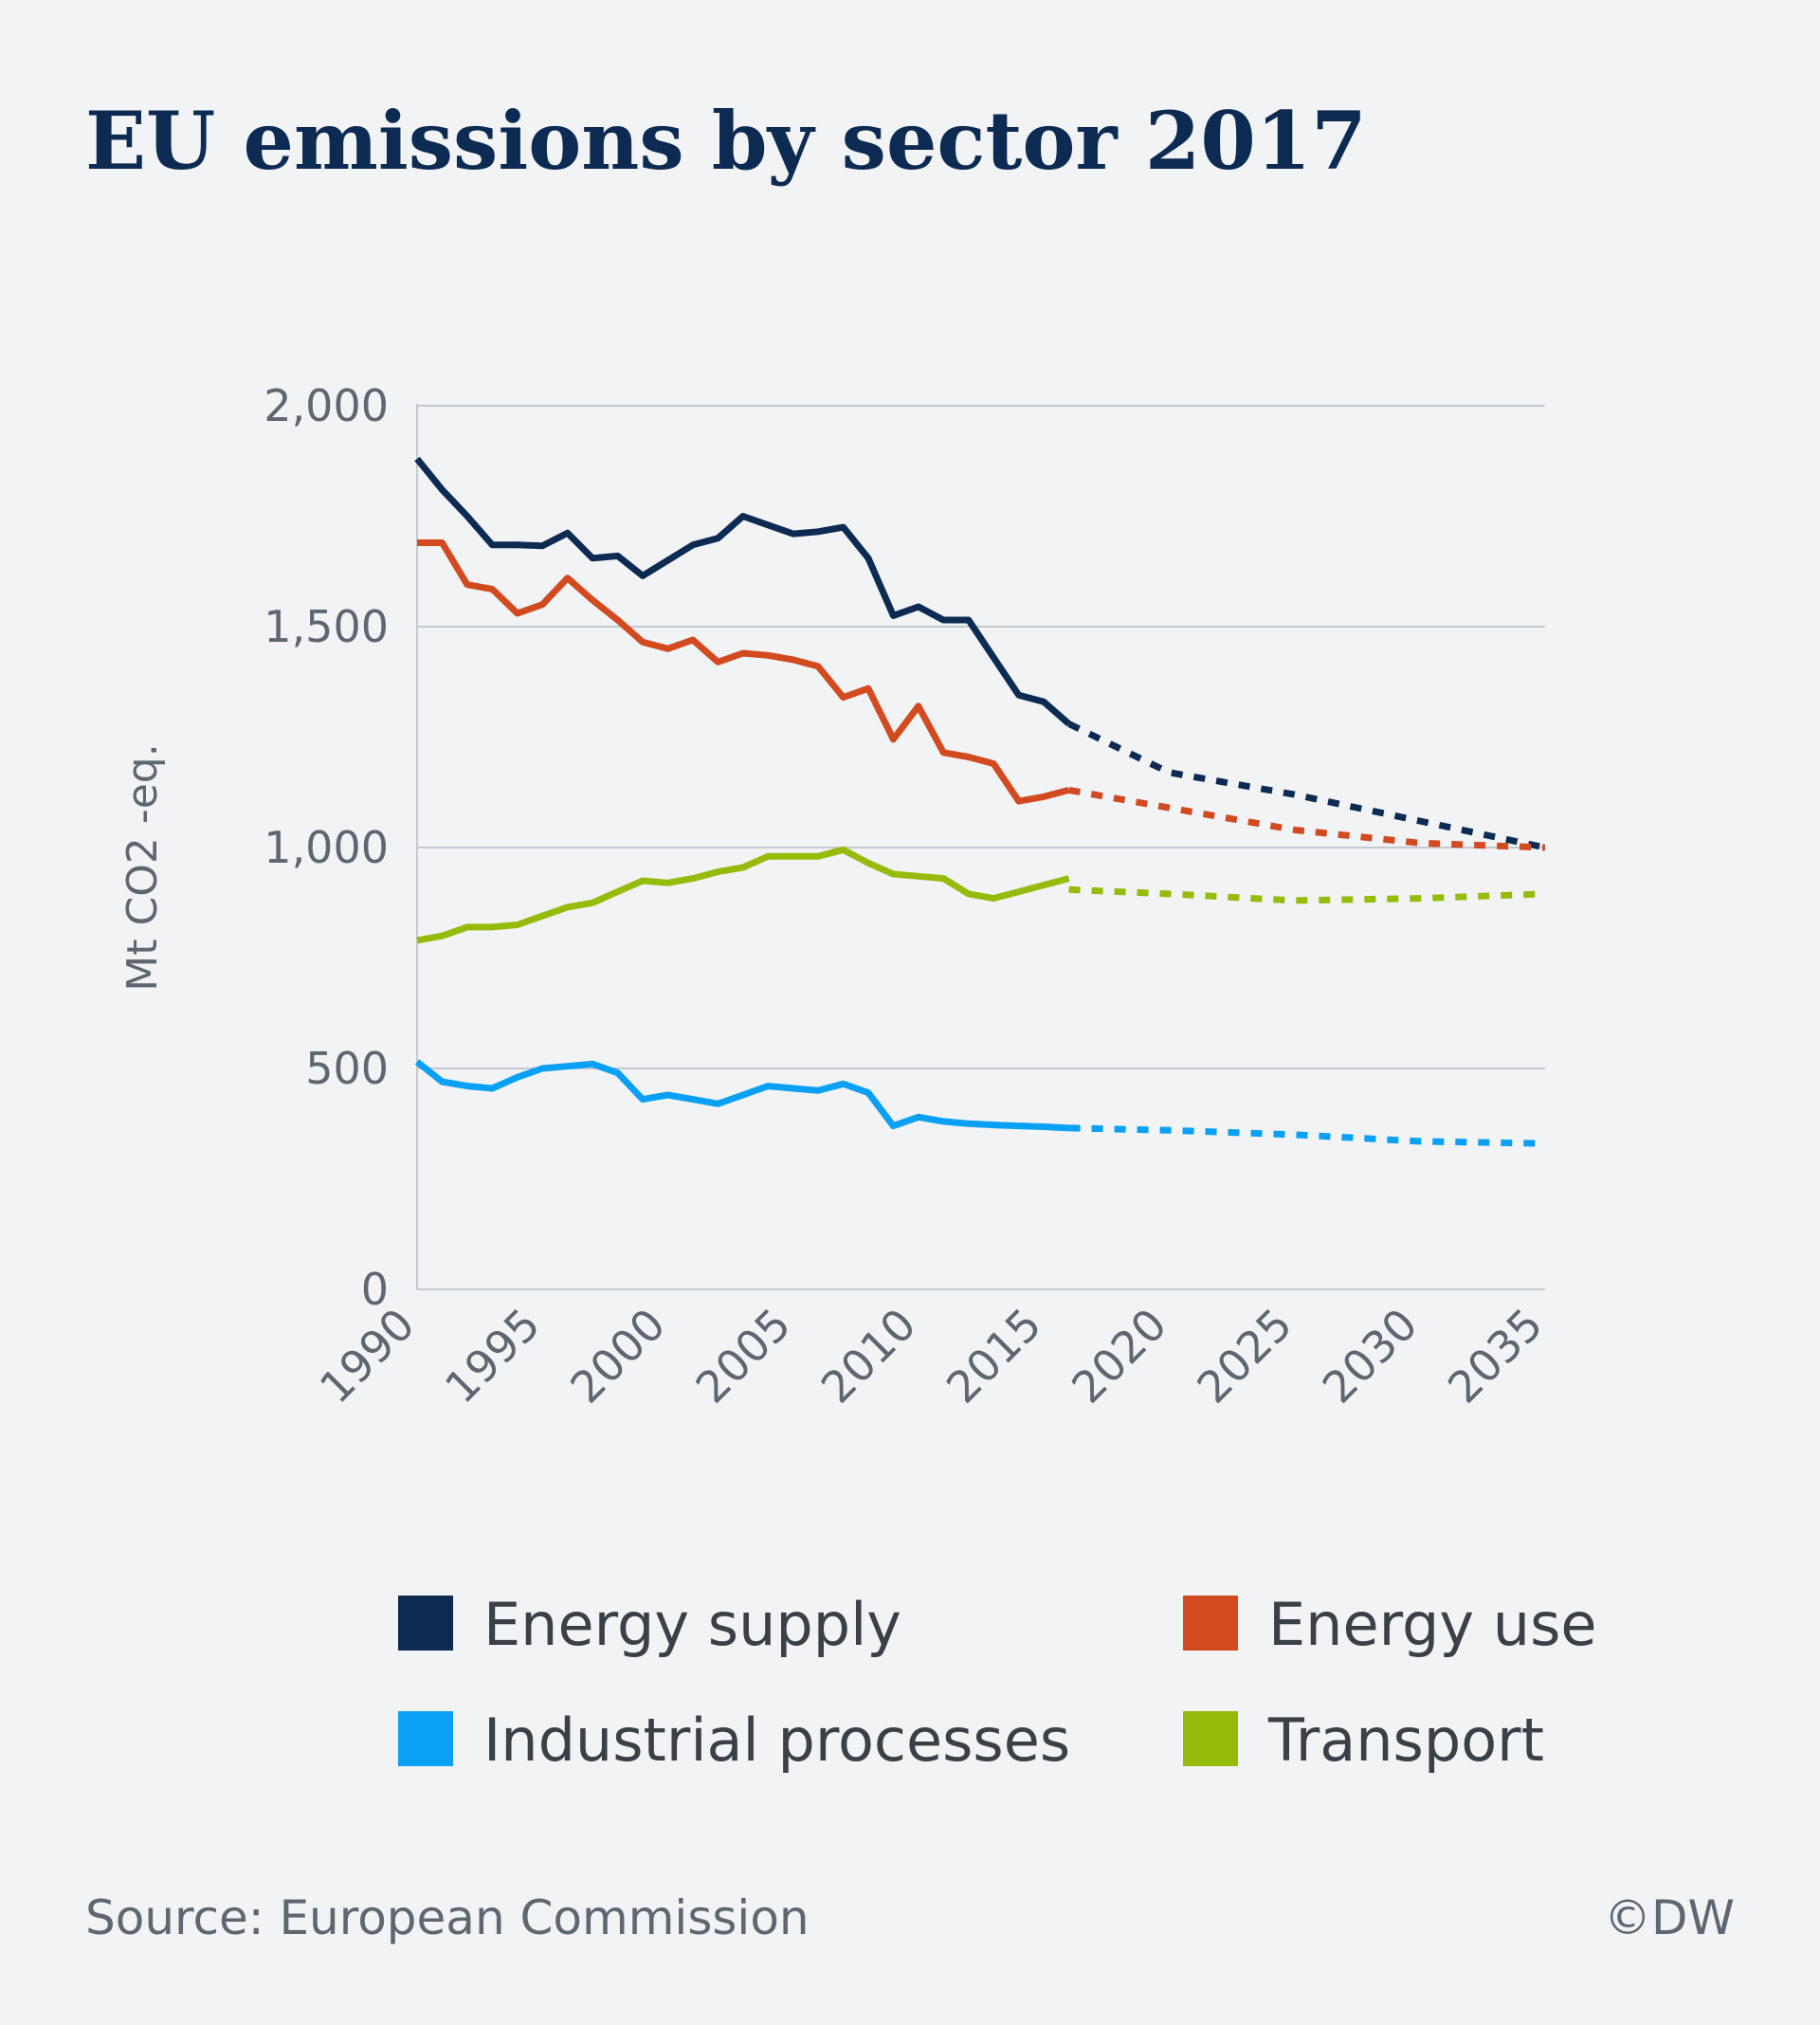  I want to click on x-tick-label: 2025, so click(1244, 1356).